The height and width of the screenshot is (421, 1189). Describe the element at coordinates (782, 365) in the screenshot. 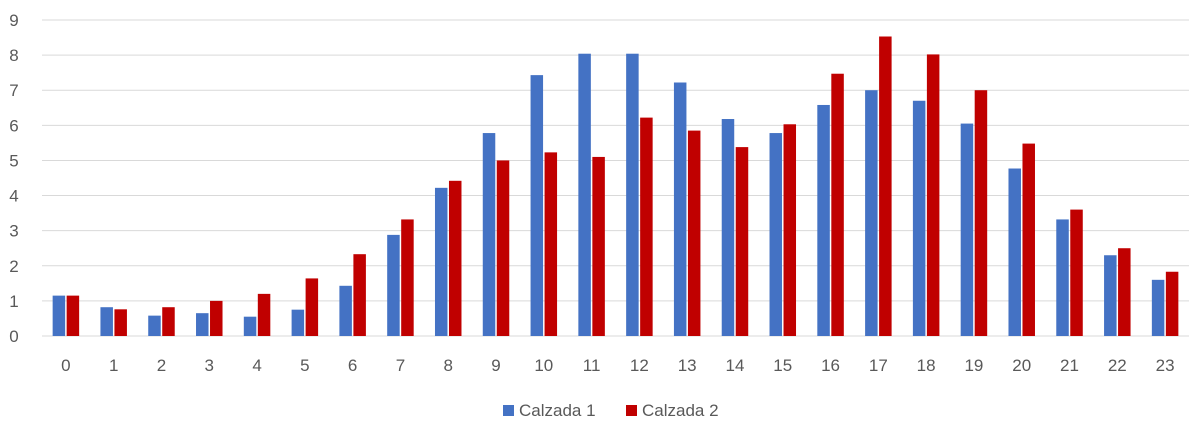

I see `x-tick-label: 15` at that location.